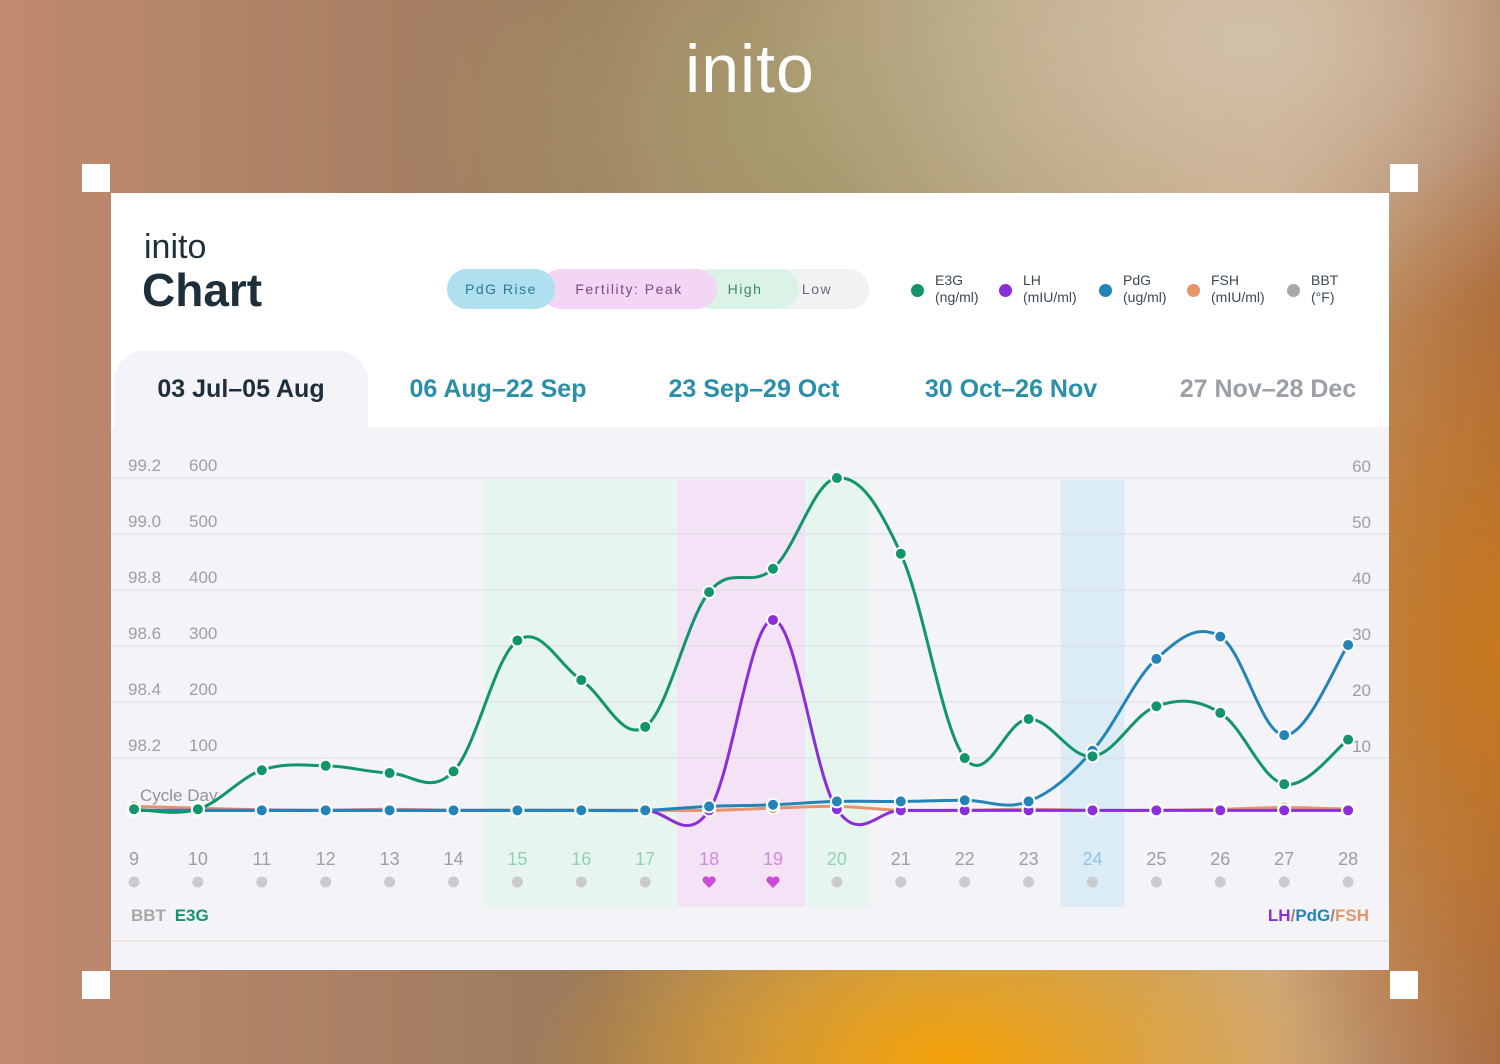 The width and height of the screenshot is (1500, 1064). I want to click on legend-name: BBT, so click(1325, 280).